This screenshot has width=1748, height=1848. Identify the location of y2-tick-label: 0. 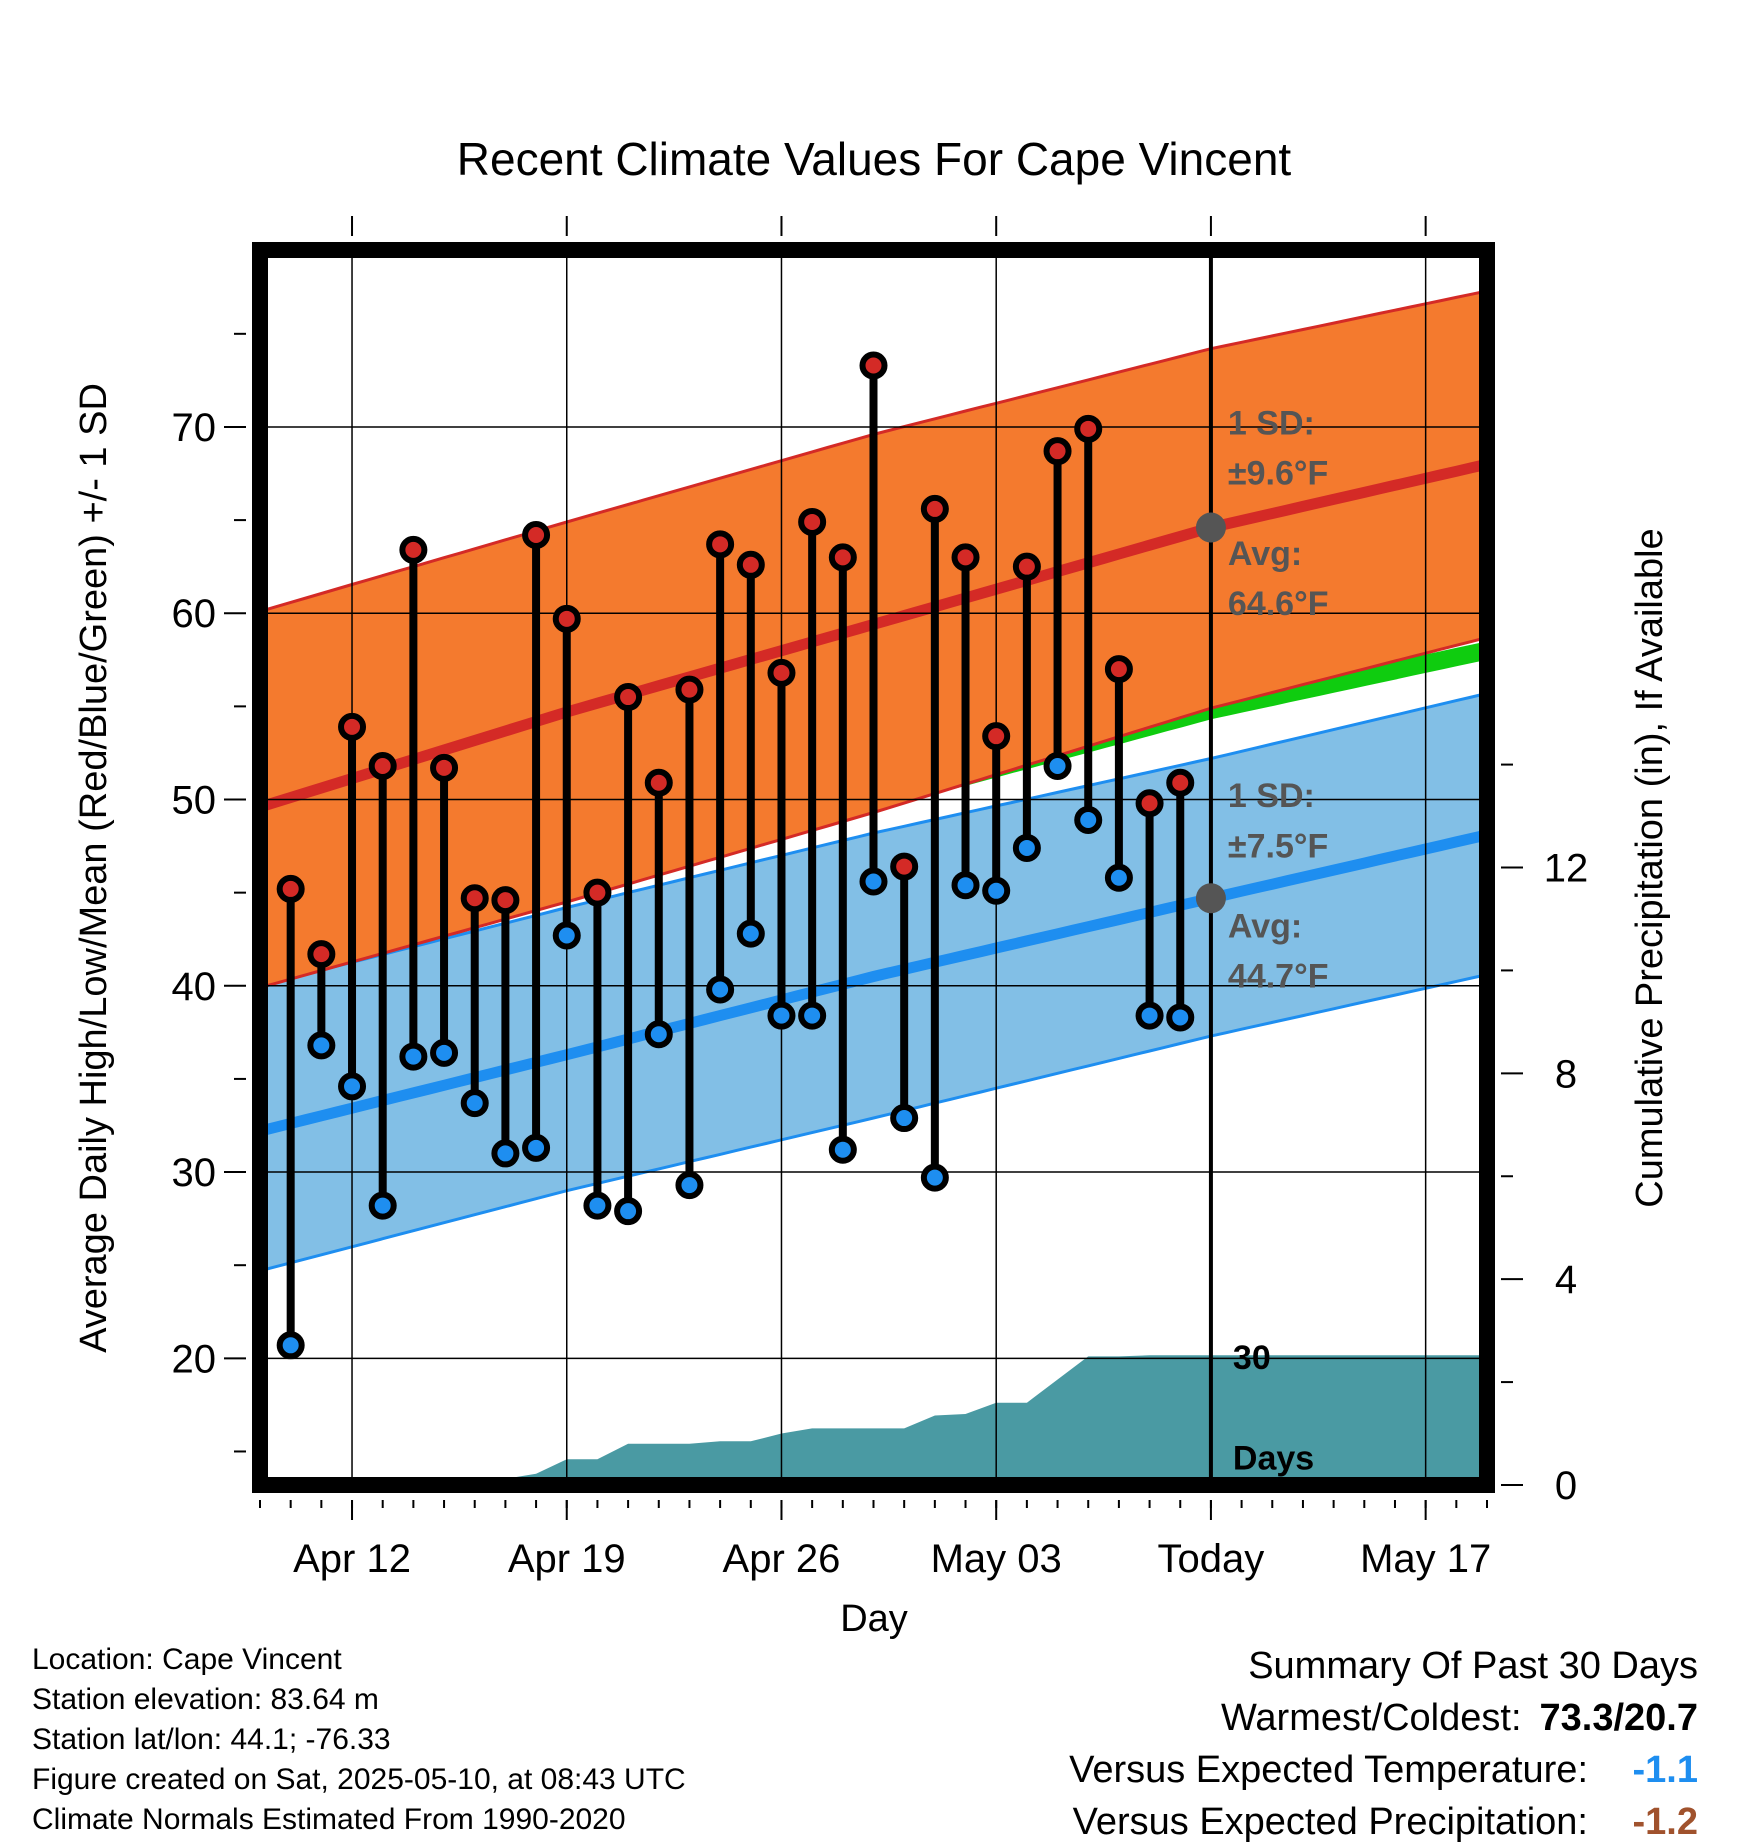
(1566, 1486).